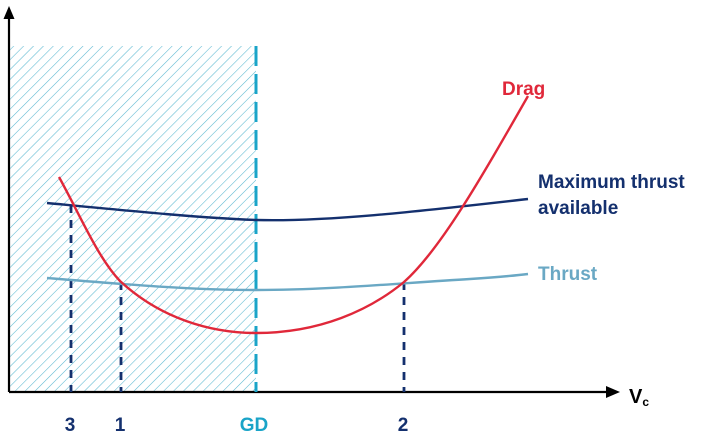  Describe the element at coordinates (611, 182) in the screenshot. I see `max-thrust-label-line1: Maximum thrust` at that location.